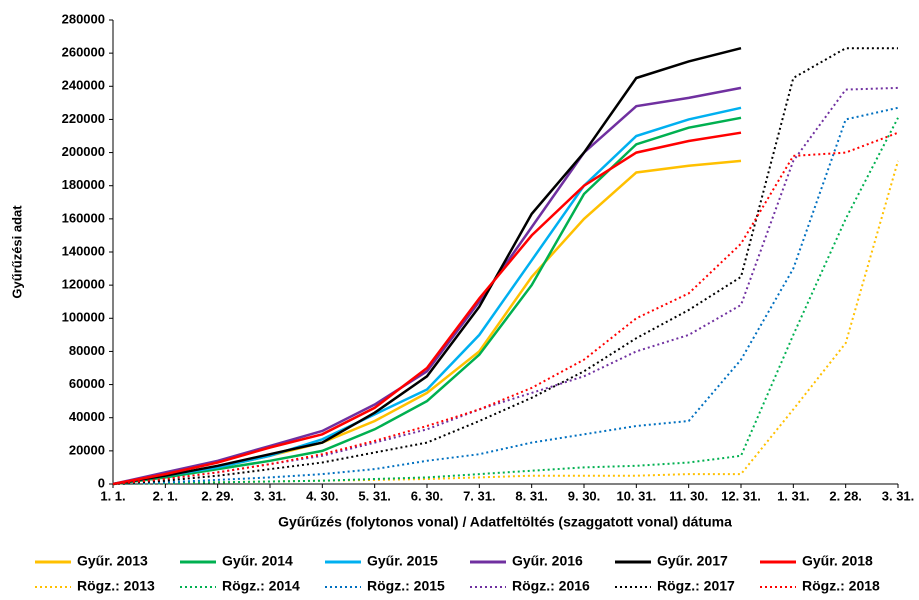 Image resolution: width=919 pixels, height=600 pixels. What do you see at coordinates (87, 449) in the screenshot?
I see `y-tick-label: 20000` at bounding box center [87, 449].